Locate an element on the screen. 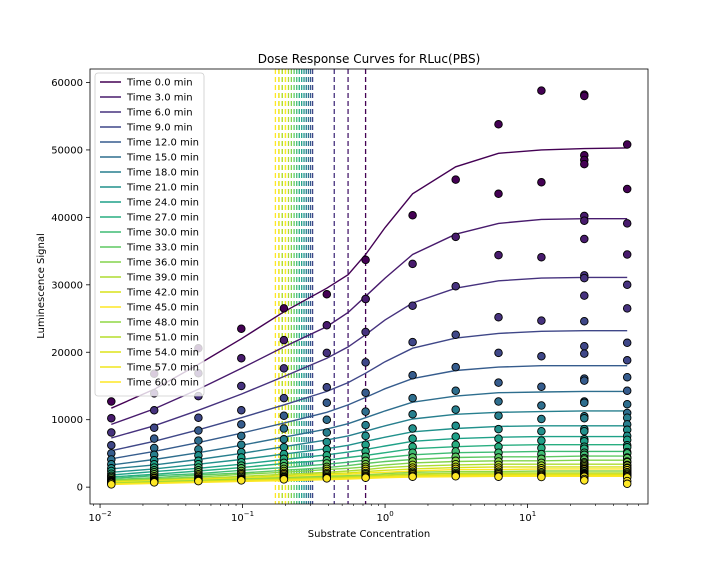 The image size is (720, 576). legend-label-13: Time 39.0 min is located at coordinates (162, 278).